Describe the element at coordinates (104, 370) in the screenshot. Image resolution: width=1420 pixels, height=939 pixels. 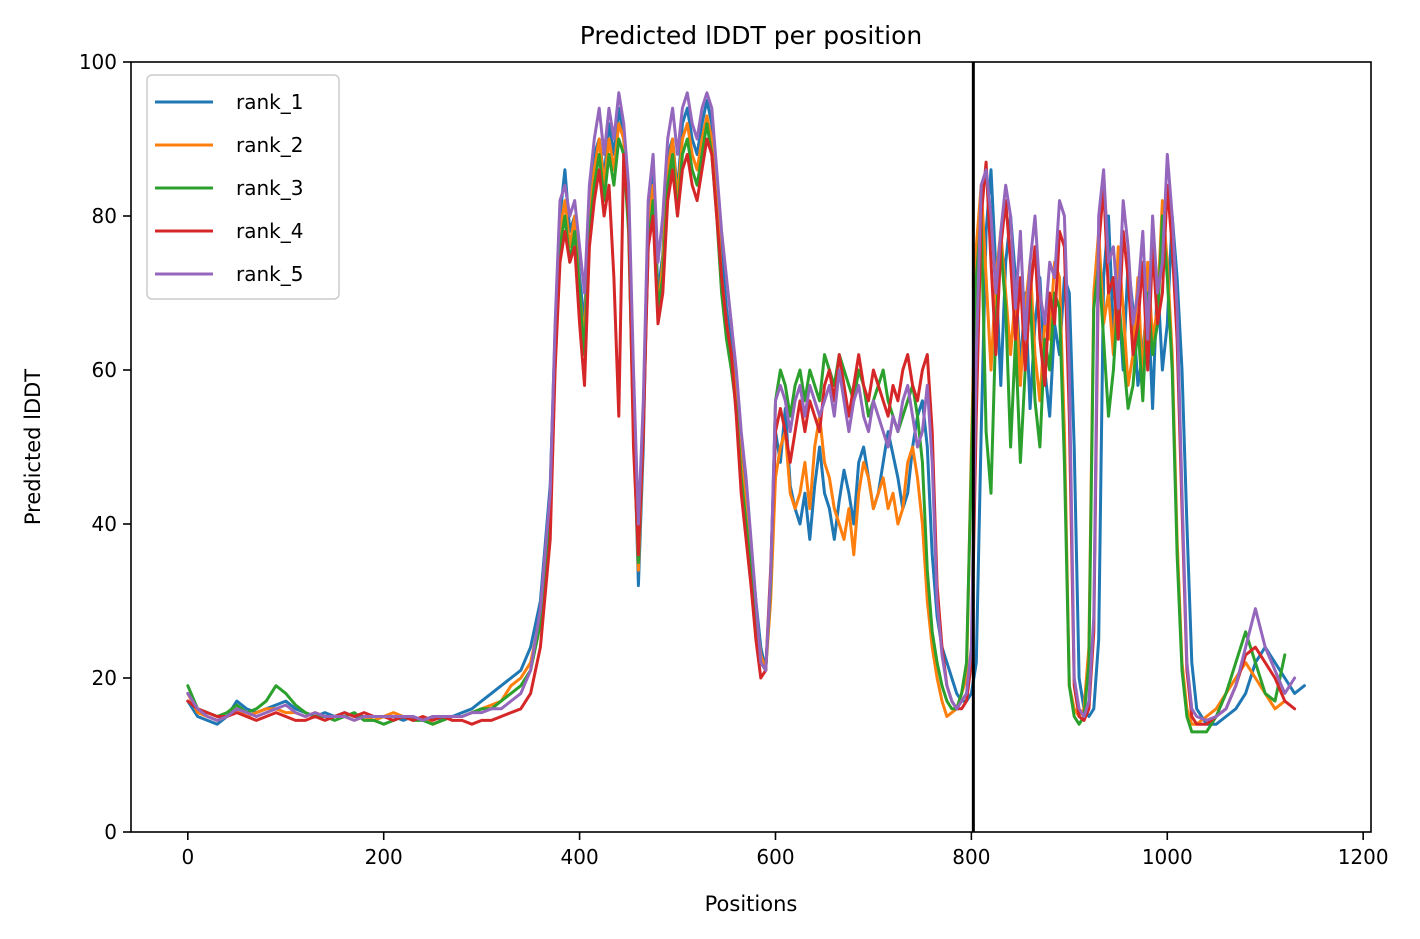
I see `y-tick-label: 60` at that location.